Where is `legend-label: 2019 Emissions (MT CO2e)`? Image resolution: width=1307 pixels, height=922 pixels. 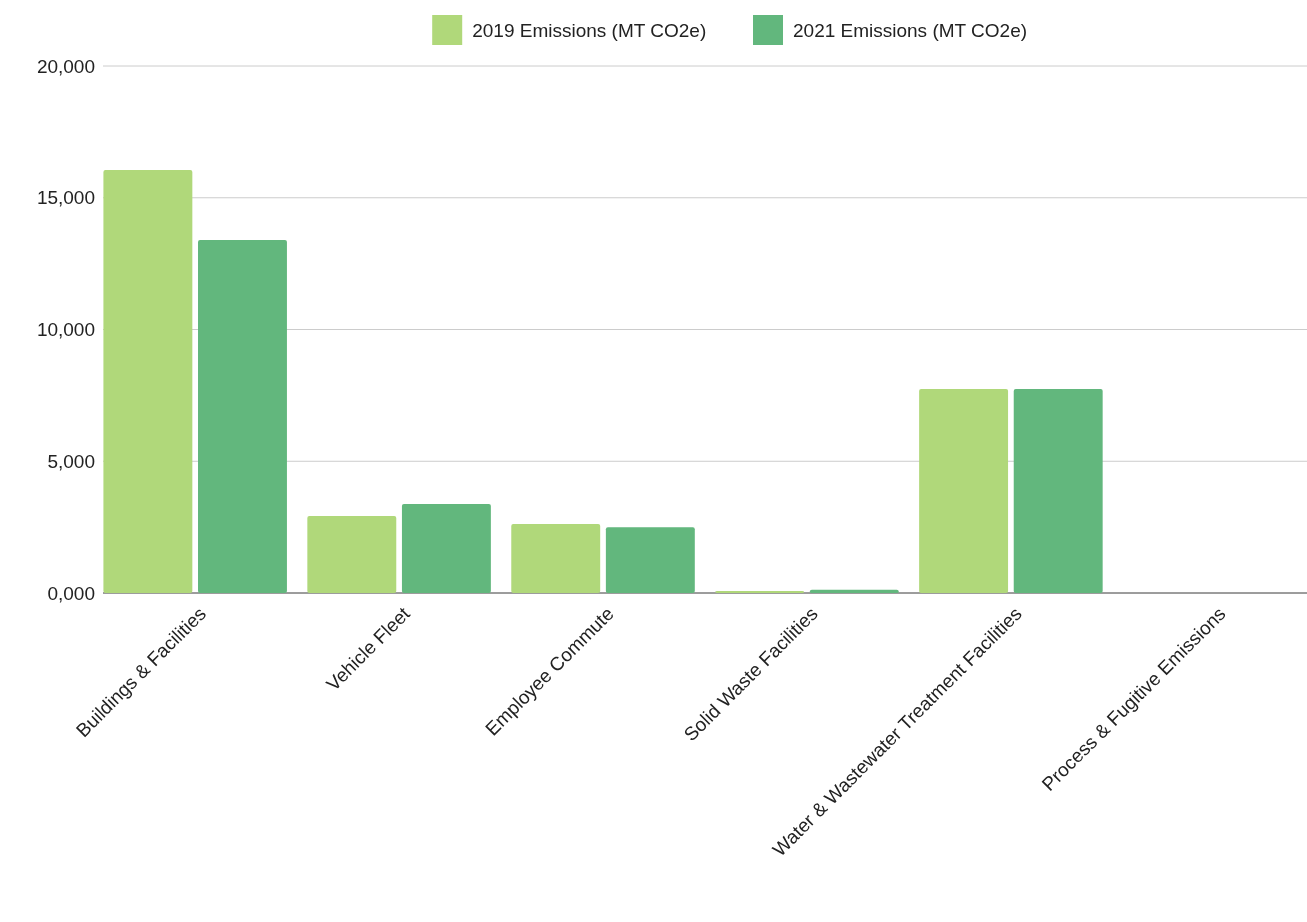 legend-label: 2019 Emissions (MT CO2e) is located at coordinates (589, 30).